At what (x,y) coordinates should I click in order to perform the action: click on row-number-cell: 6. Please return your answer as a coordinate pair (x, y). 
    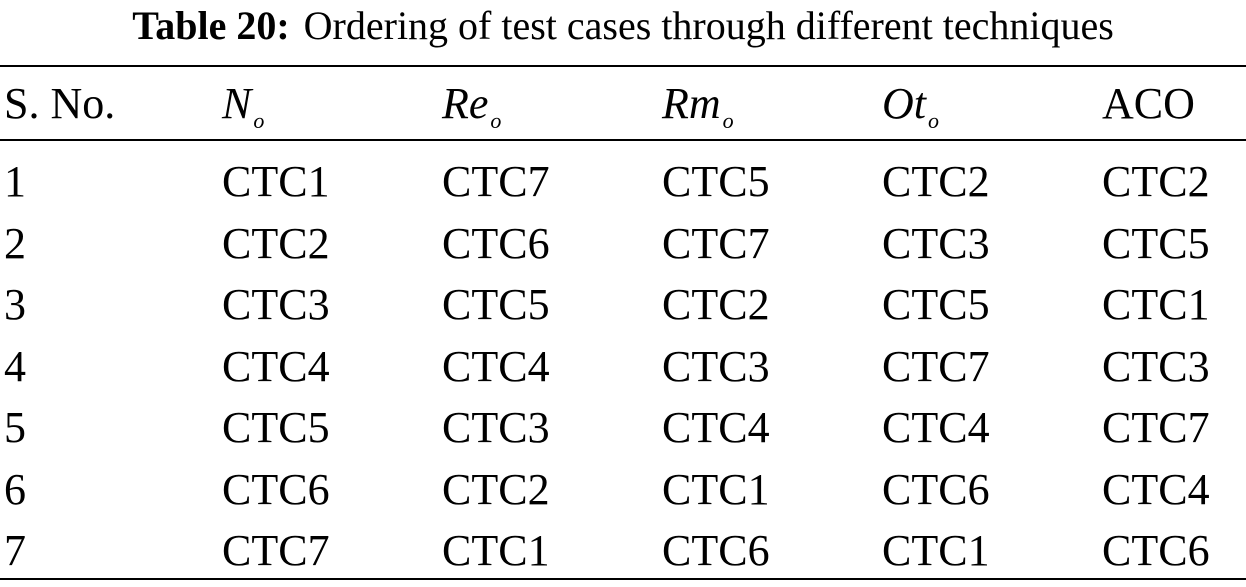
    Looking at the image, I should click on (15, 489).